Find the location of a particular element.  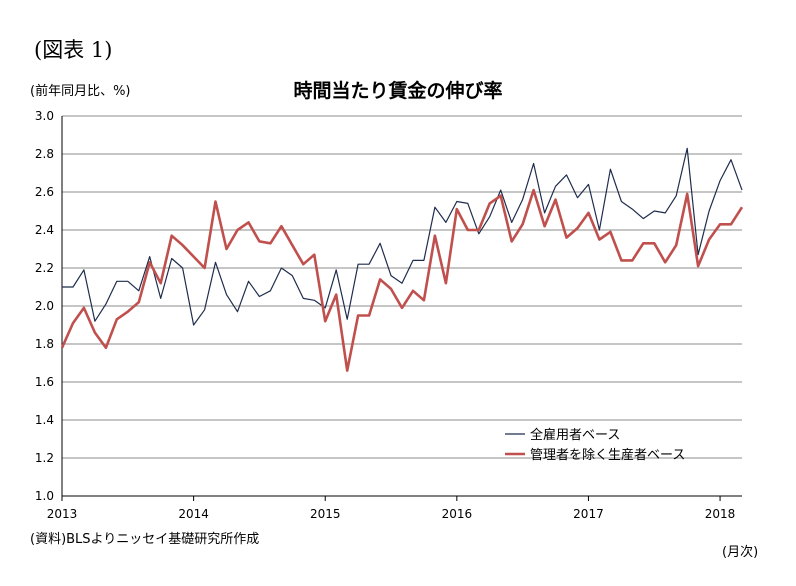

y-tick-label: 3.0 is located at coordinates (44, 116).